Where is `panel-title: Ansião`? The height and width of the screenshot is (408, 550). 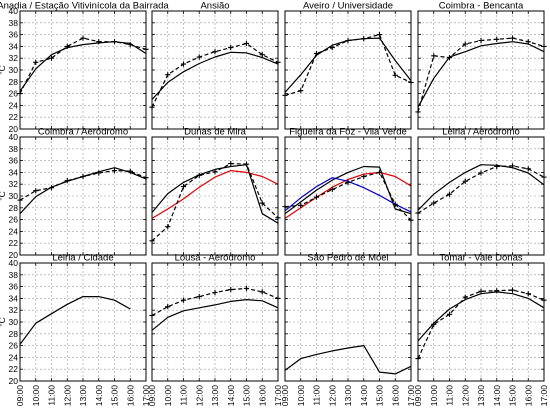
panel-title: Ansião is located at coordinates (214, 6).